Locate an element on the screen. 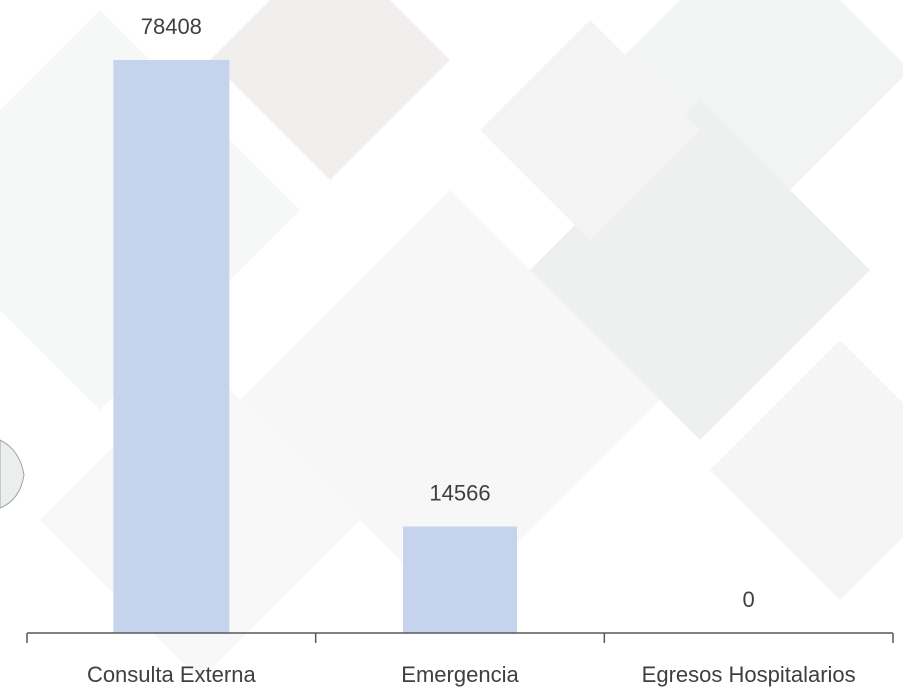 Image resolution: width=903 pixels, height=691 pixels. x-tick-label: Emergencia is located at coordinates (460, 674).